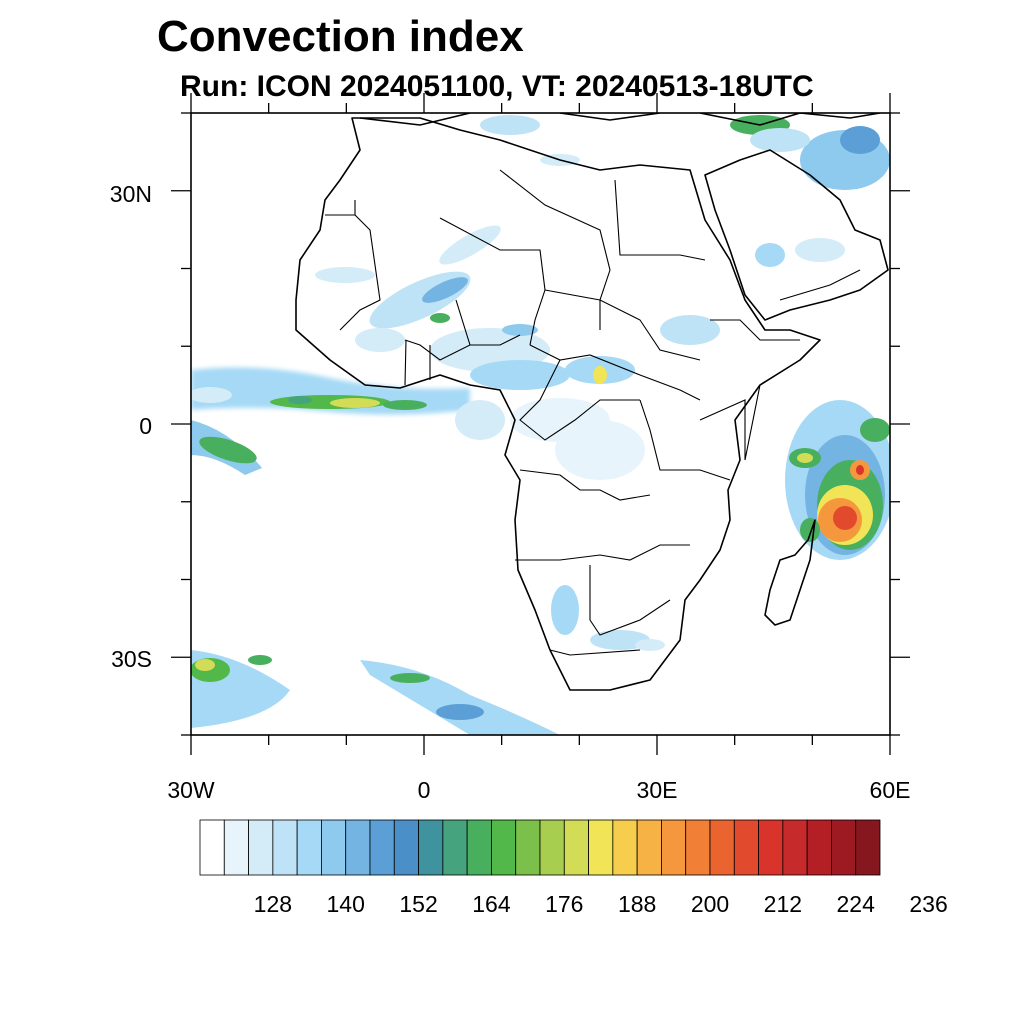  I want to click on lat-label-0: 0, so click(145, 426).